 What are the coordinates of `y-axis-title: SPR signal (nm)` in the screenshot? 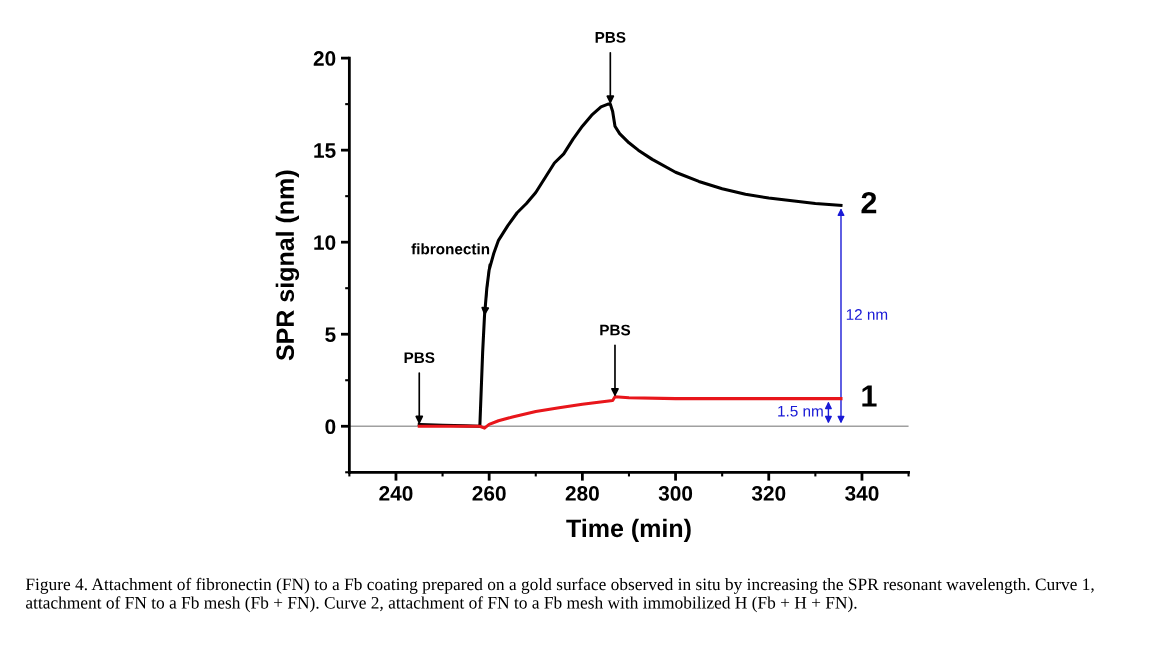 It's located at (287, 265).